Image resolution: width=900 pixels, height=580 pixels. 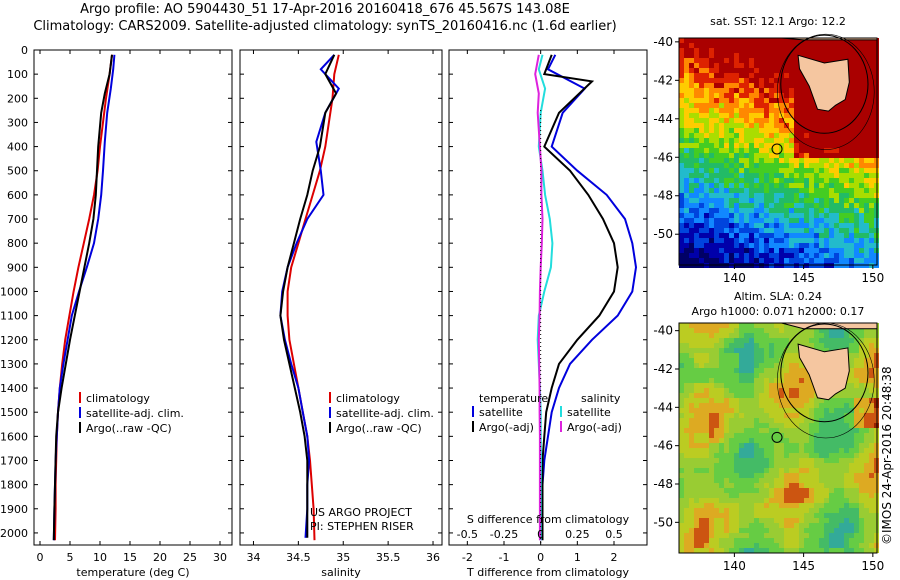 I want to click on sla-map-title-line1: Altim. SLA: 0.24, so click(x=778, y=296).